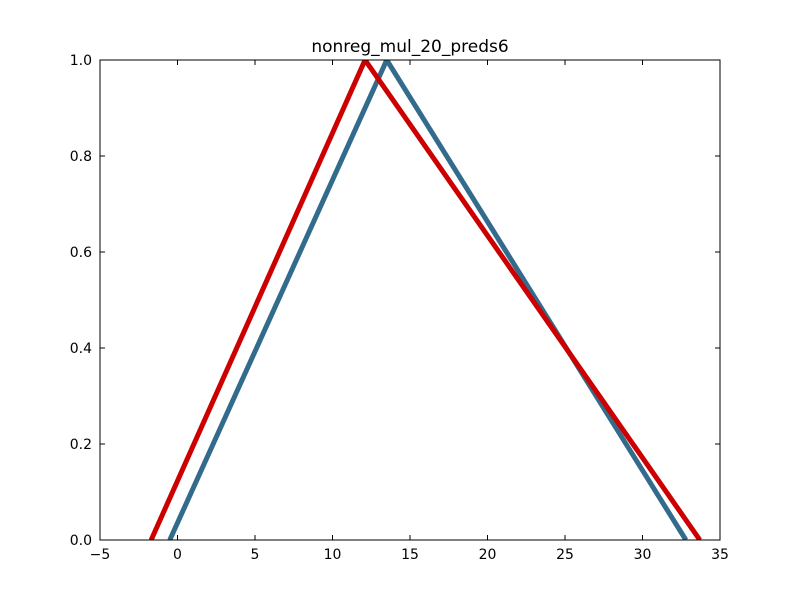  I want to click on x-tick-label: −5, so click(100, 555).